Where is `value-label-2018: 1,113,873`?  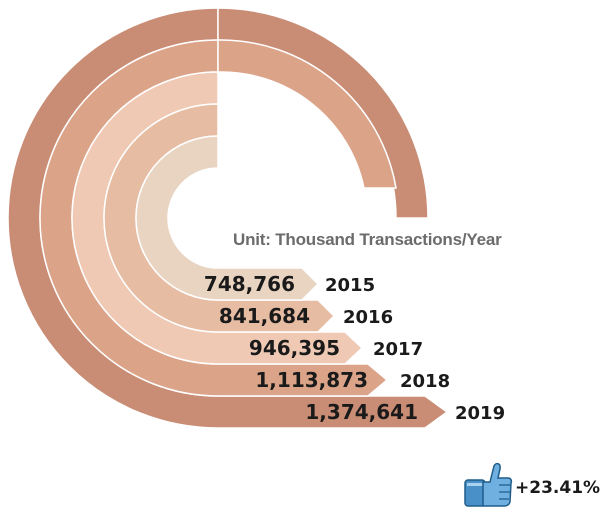 value-label-2018: 1,113,873 is located at coordinates (311, 380).